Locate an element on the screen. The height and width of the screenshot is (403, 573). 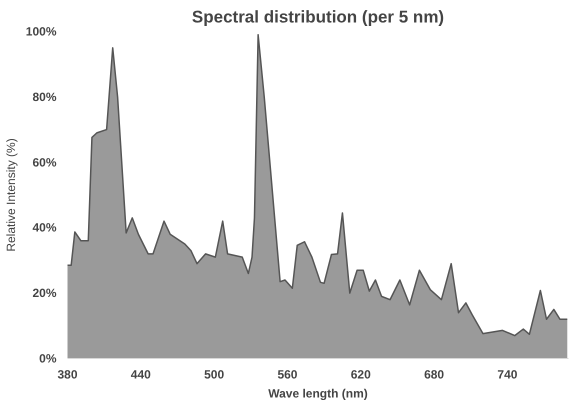
x-tick-label: 560 is located at coordinates (287, 375).